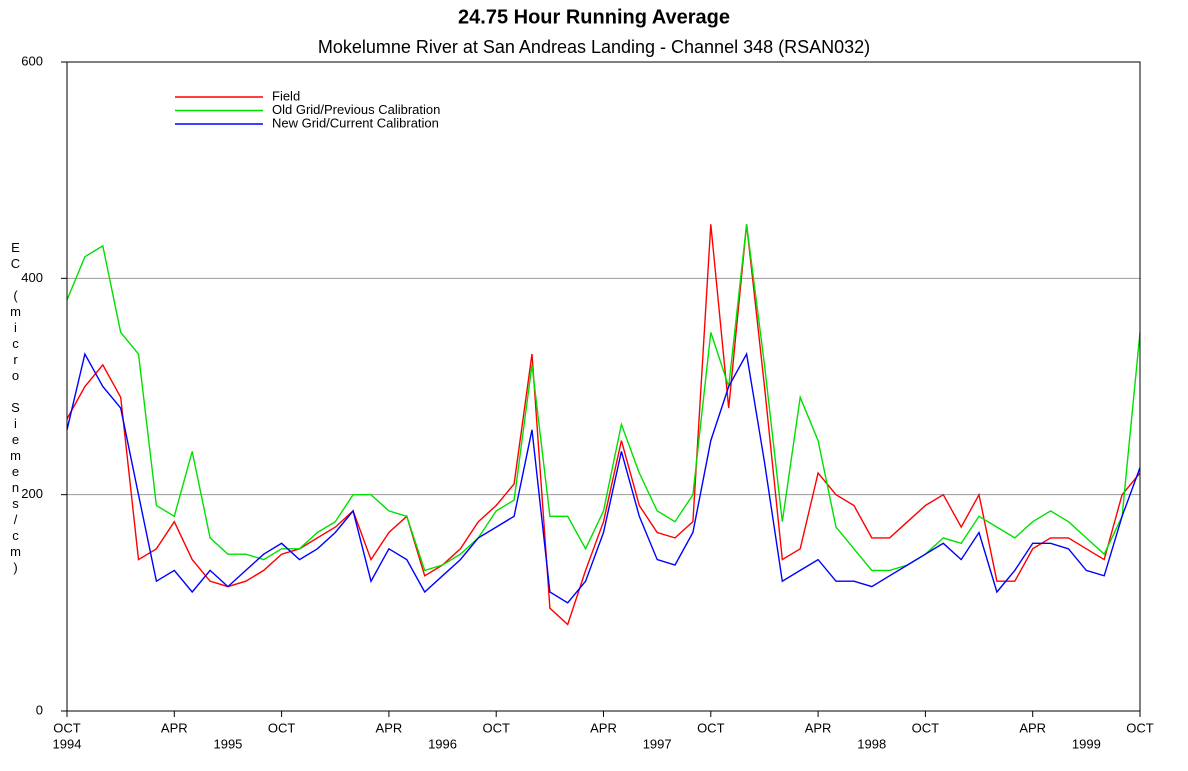 The height and width of the screenshot is (771, 1188). I want to click on x-year-label: 1996, so click(442, 743).